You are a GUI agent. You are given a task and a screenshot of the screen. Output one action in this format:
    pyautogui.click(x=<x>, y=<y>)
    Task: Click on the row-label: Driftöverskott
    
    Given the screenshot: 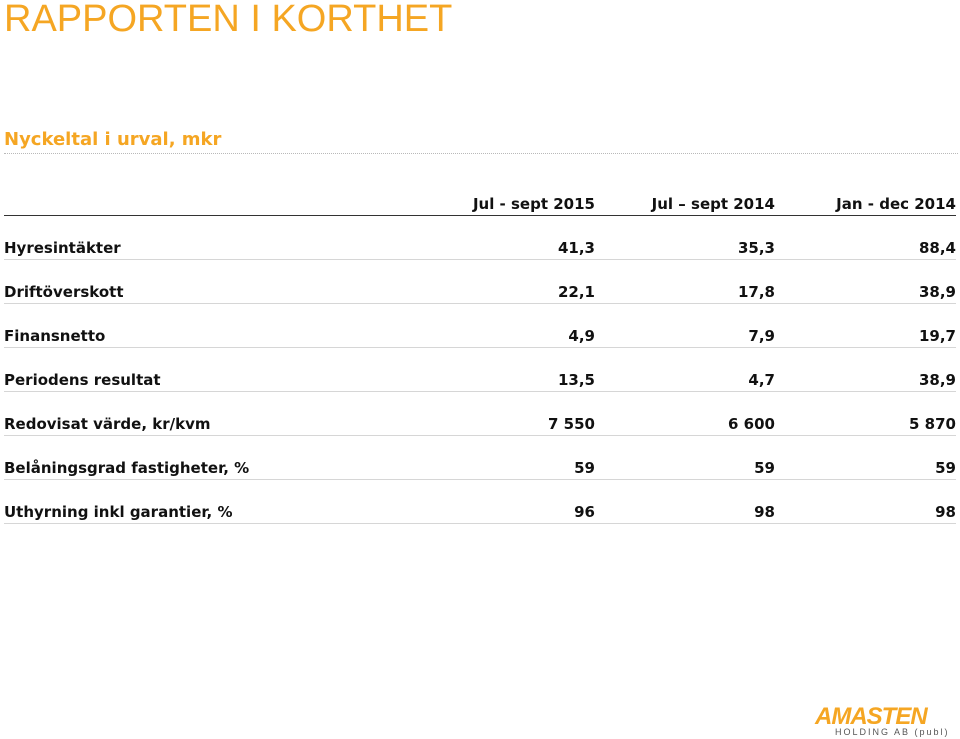 What is the action you would take?
    pyautogui.click(x=64, y=292)
    